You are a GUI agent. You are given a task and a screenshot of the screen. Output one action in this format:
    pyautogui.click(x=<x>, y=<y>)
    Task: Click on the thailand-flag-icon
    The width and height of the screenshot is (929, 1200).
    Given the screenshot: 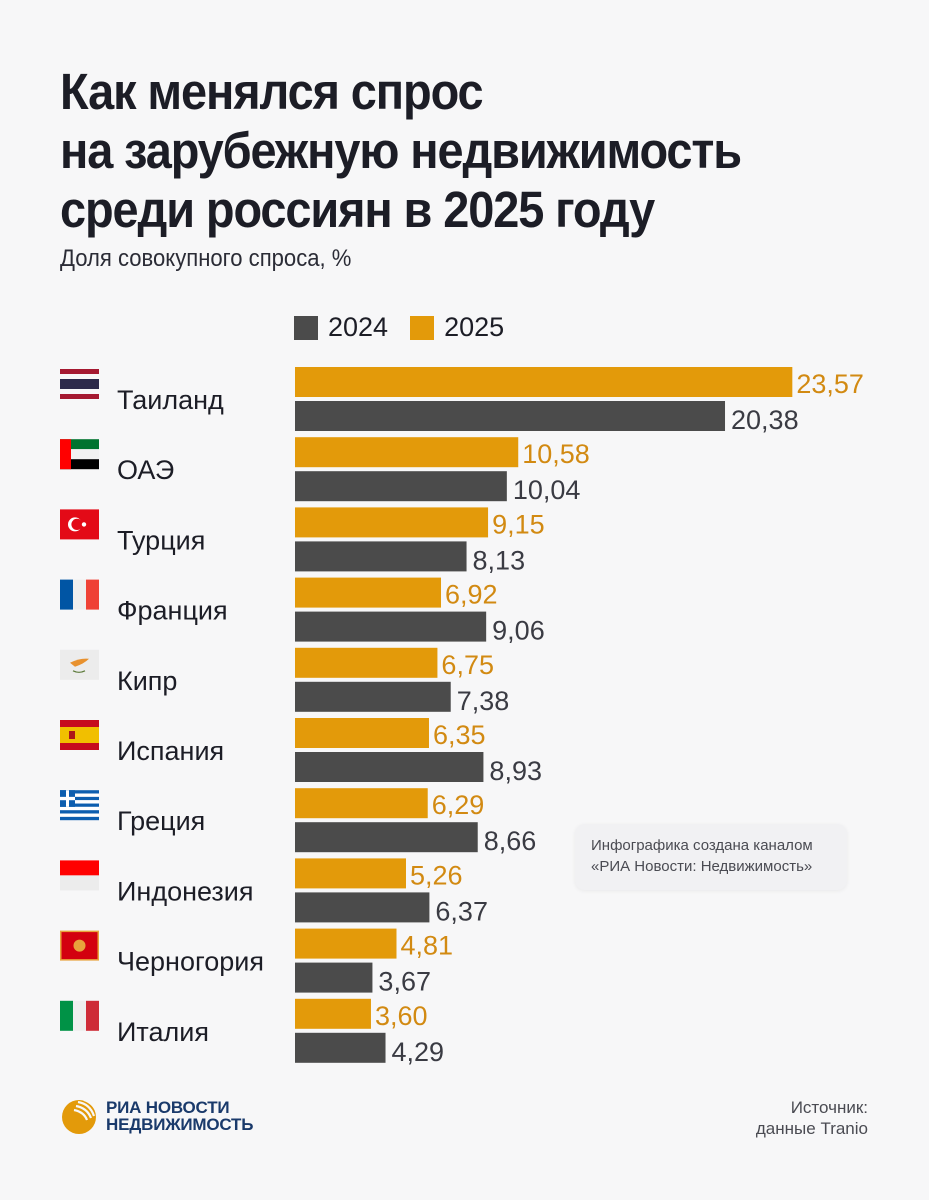 What is the action you would take?
    pyautogui.click(x=79, y=384)
    